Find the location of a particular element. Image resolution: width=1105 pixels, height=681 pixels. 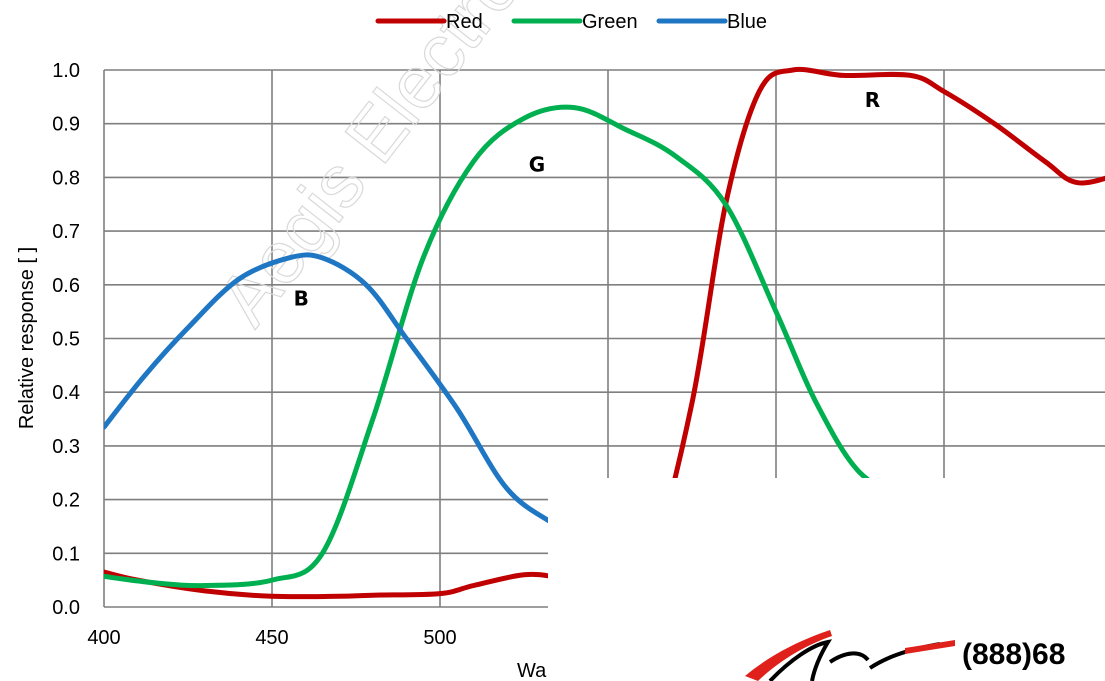

legend-label-blue: Blue is located at coordinates (747, 22).